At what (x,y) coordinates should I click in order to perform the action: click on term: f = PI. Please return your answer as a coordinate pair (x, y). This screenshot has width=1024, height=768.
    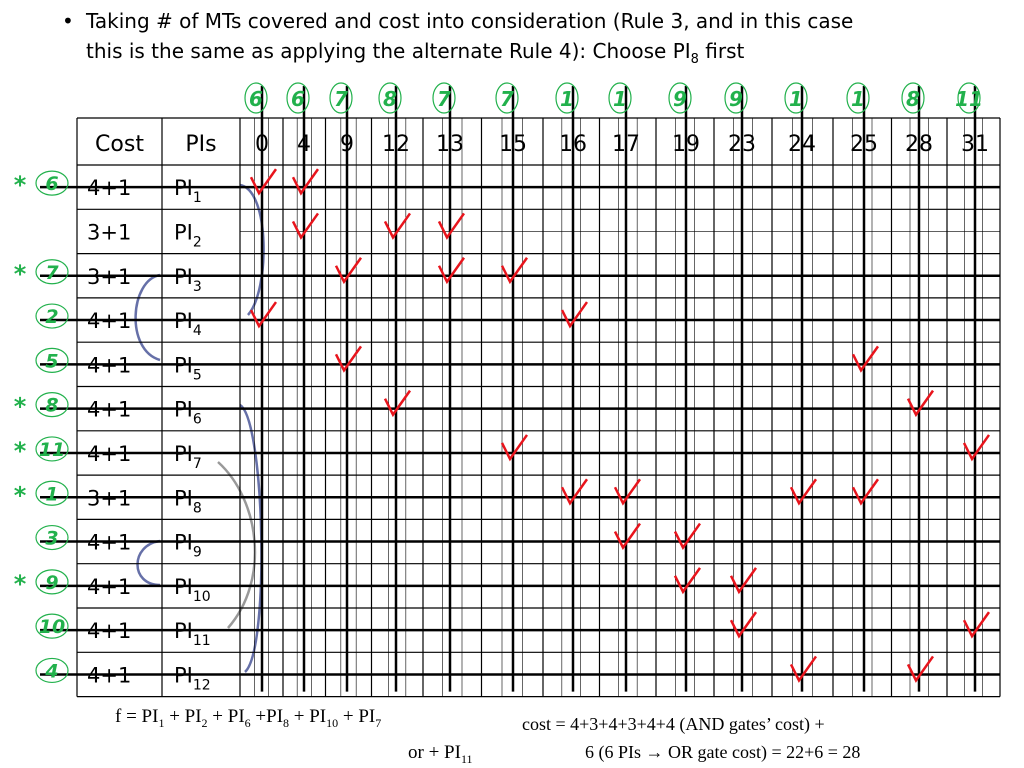
    Looking at the image, I should click on (136, 716).